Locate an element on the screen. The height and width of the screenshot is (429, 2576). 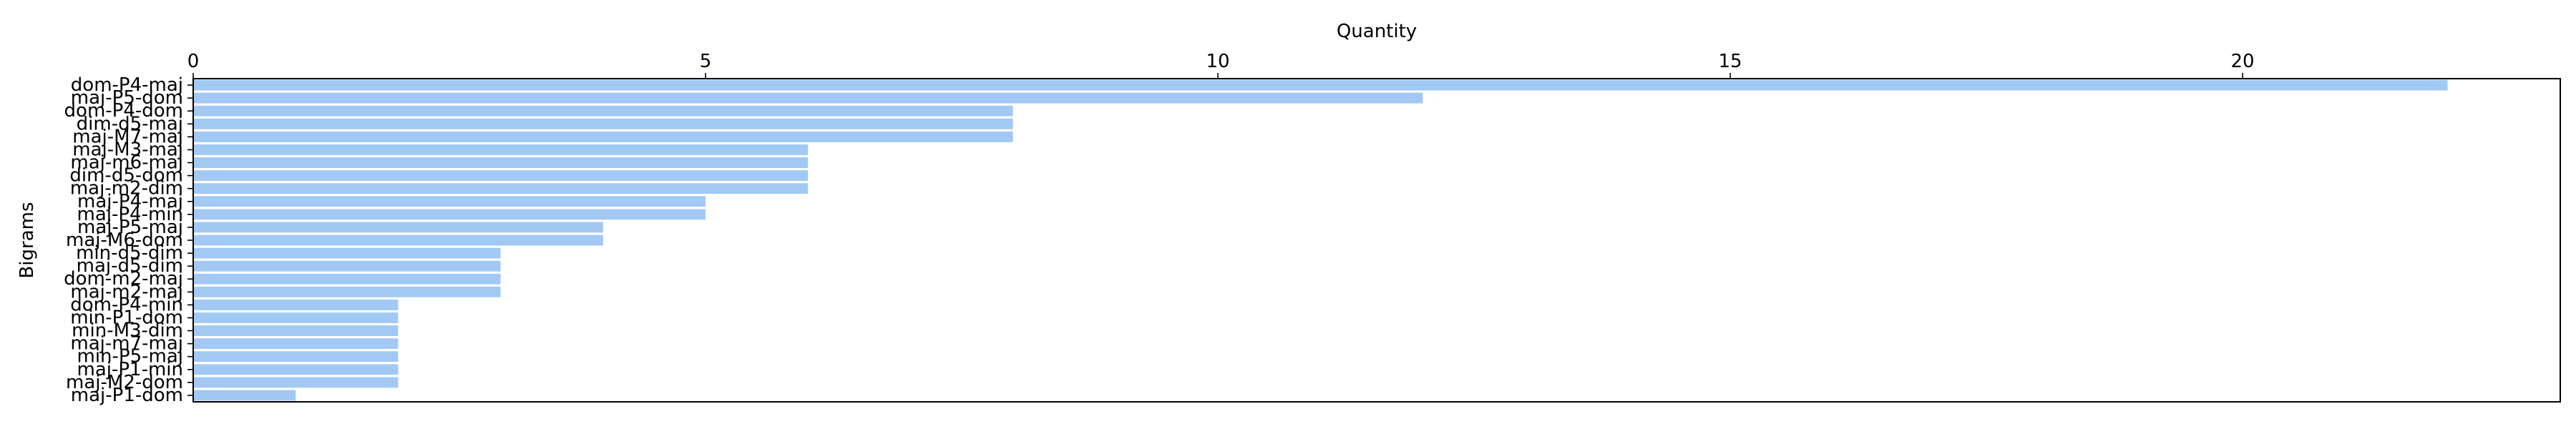
y-tick-label: maj-M2-dom is located at coordinates (124, 382).